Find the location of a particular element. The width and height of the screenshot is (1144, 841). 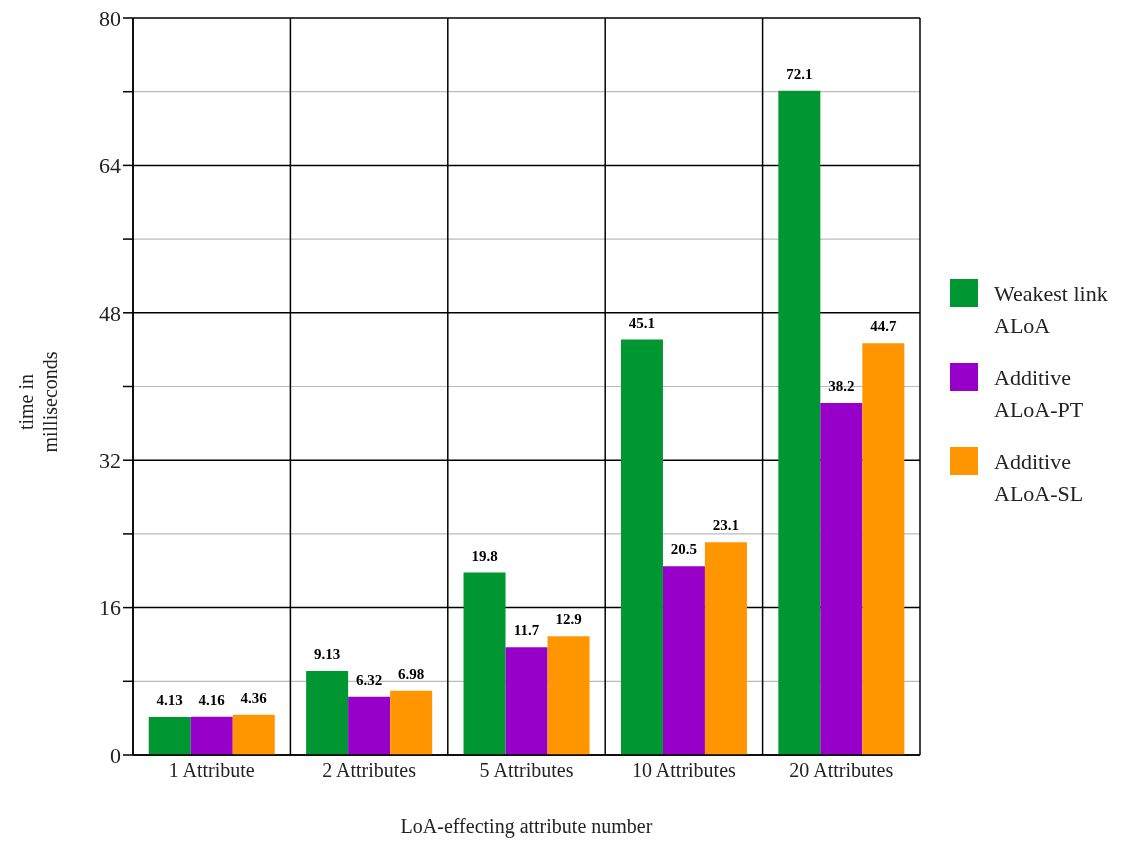

legend-label: Additive ALoA-SL is located at coordinates (1039, 478).